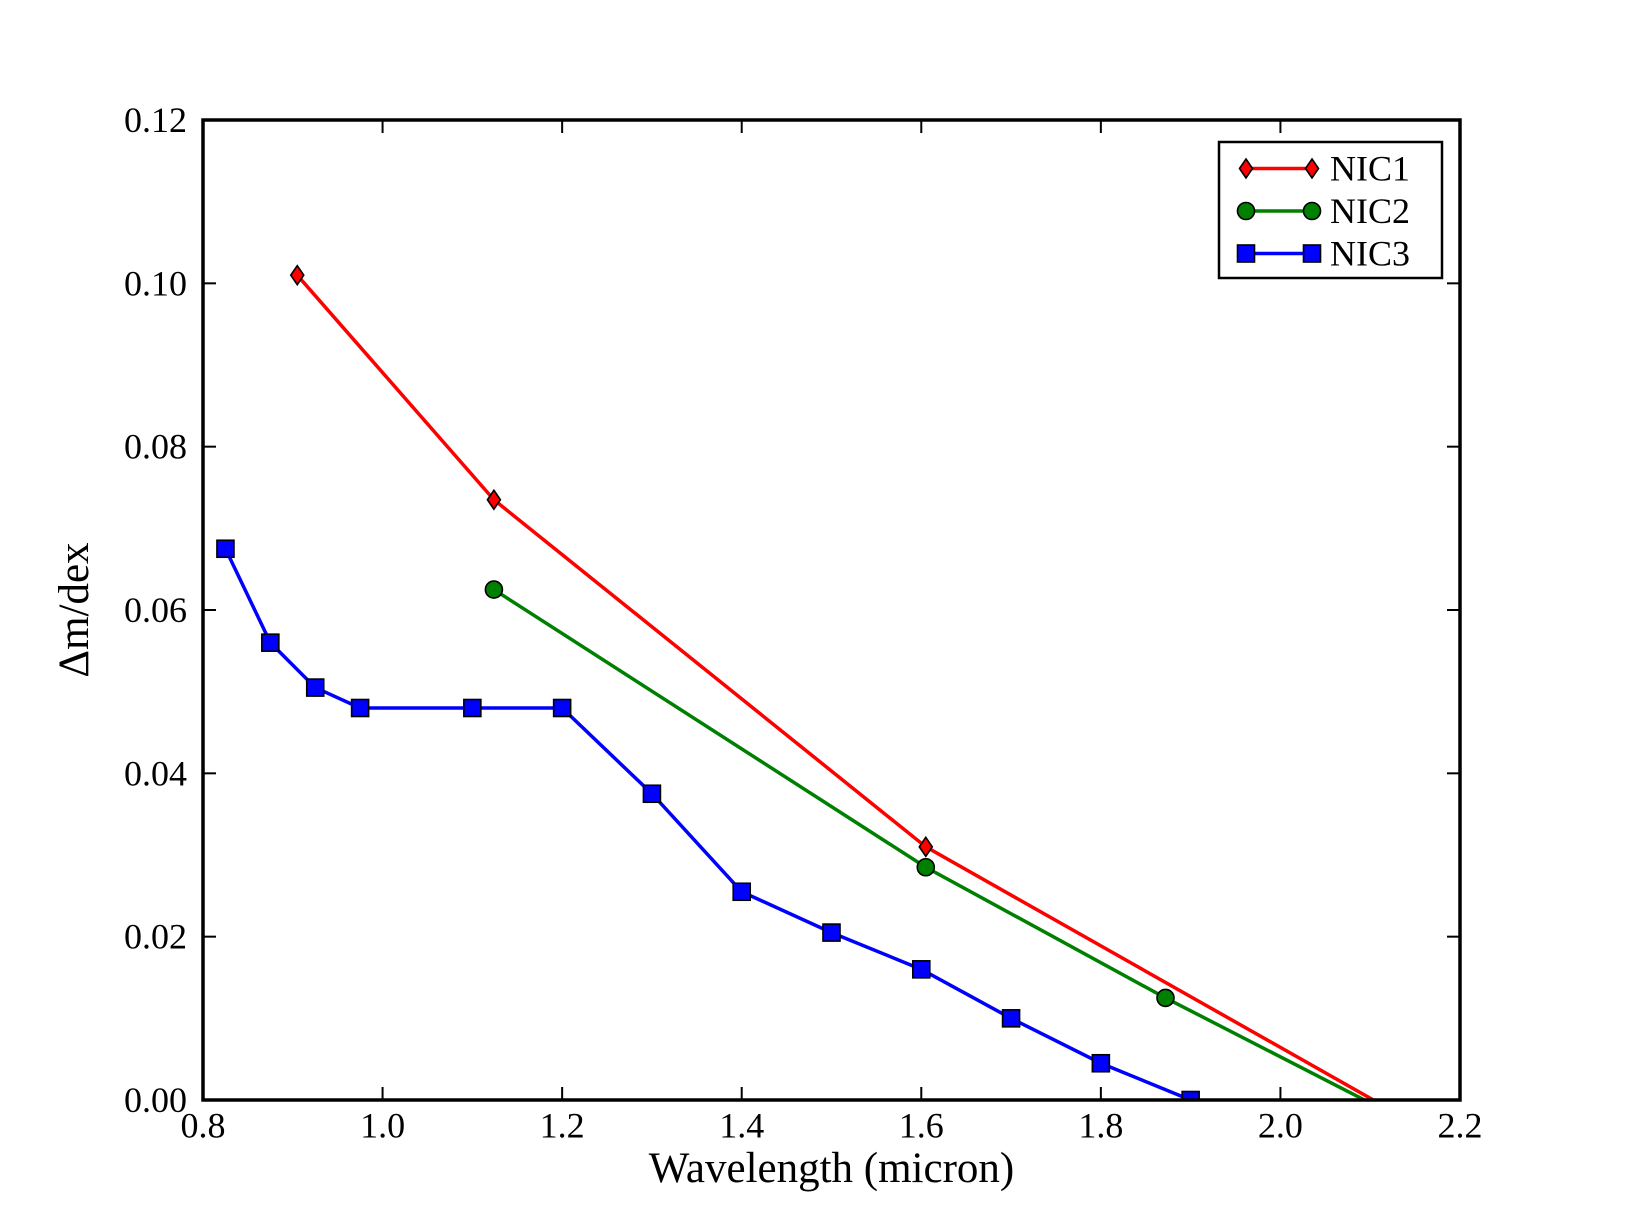 Image resolution: width=1625 pixels, height=1225 pixels. Describe the element at coordinates (1280, 1126) in the screenshot. I see `x-tick-label: 2.0` at that location.